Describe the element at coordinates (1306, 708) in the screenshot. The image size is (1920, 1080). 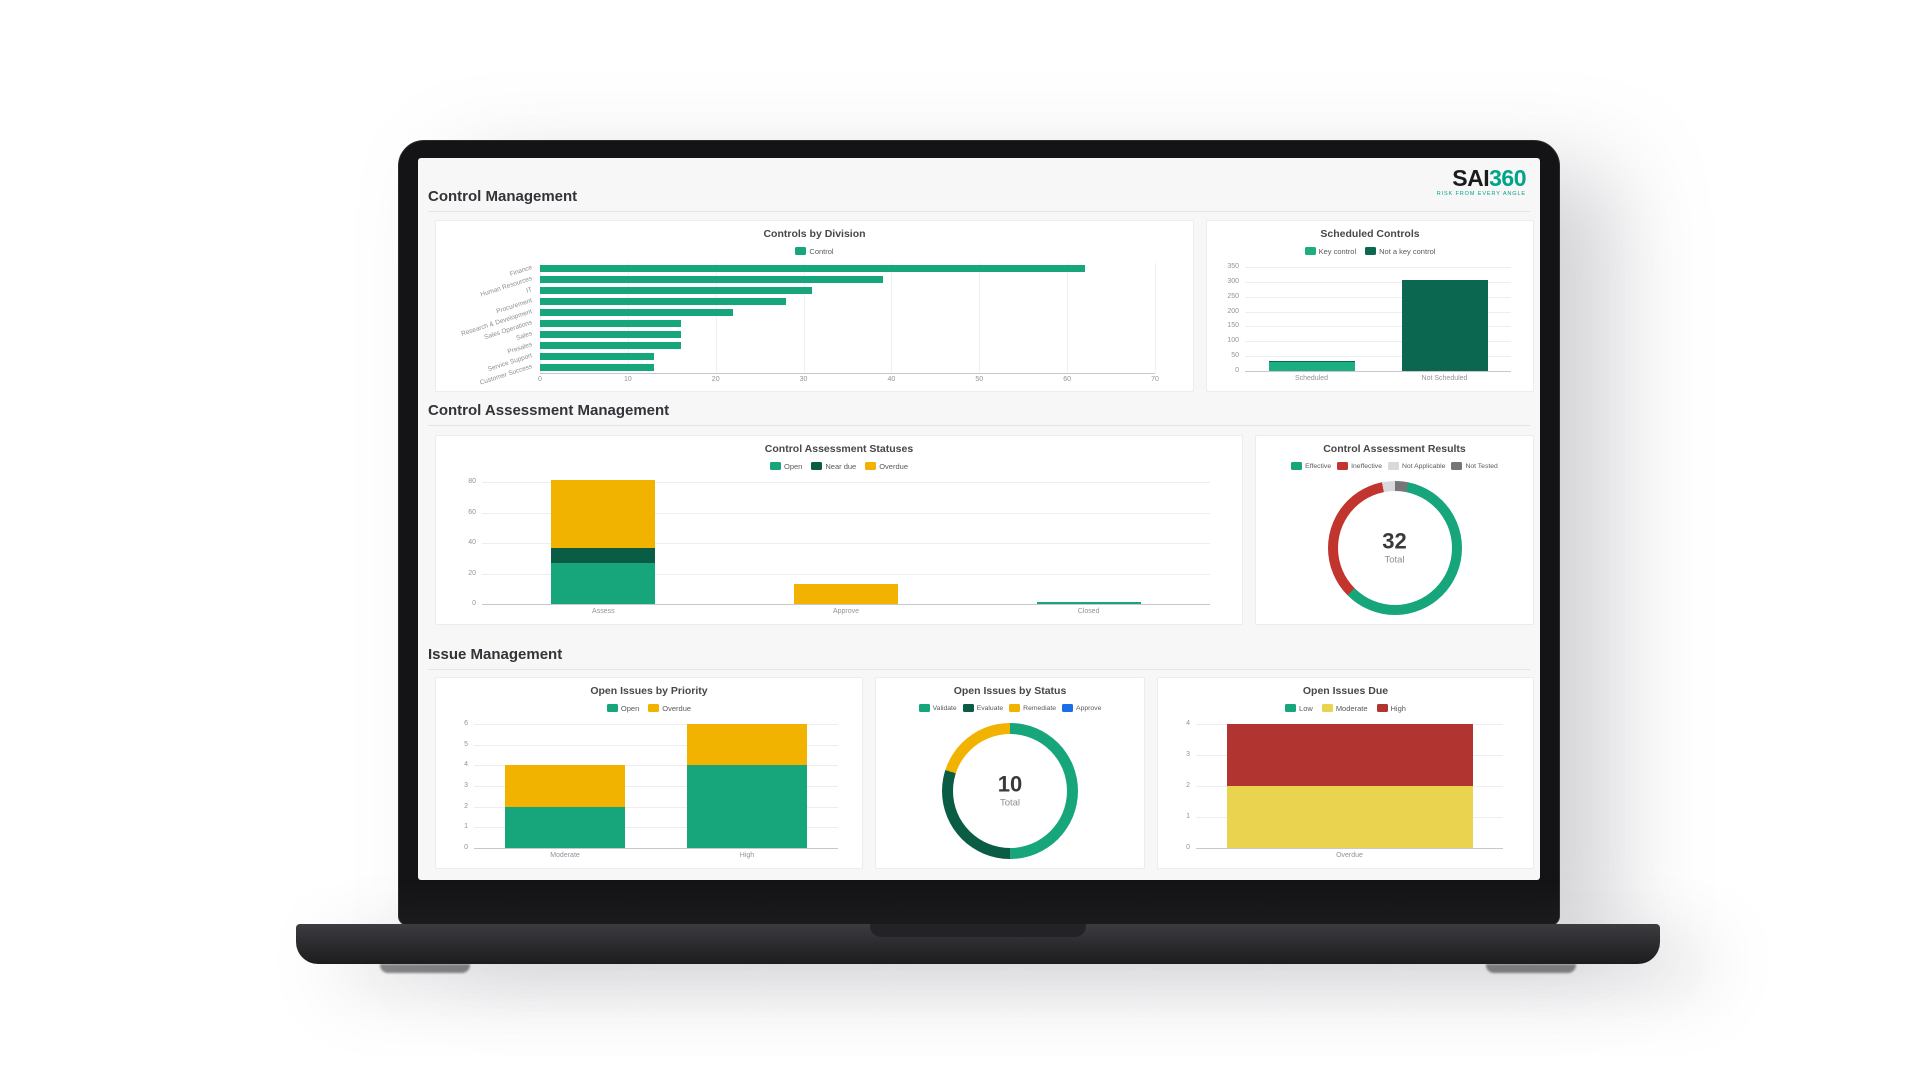
I see `legend-label: Low` at that location.